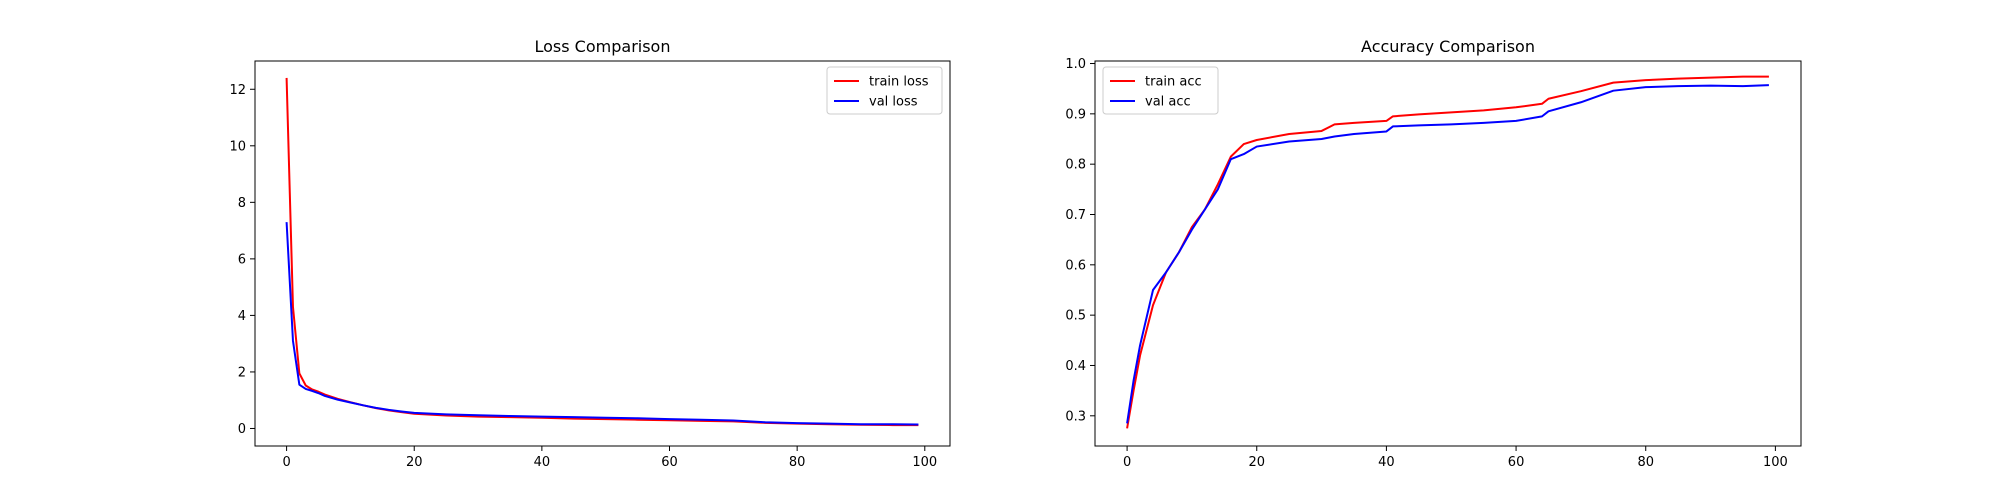 This screenshot has width=2000, height=500. What do you see at coordinates (414, 462) in the screenshot?
I see `loss-x-tick-label: 20` at bounding box center [414, 462].